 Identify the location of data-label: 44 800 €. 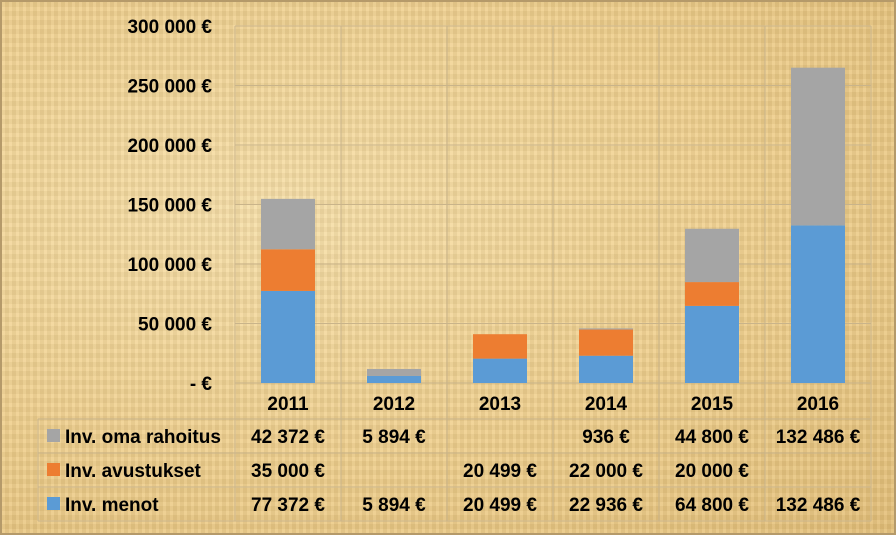
(712, 437).